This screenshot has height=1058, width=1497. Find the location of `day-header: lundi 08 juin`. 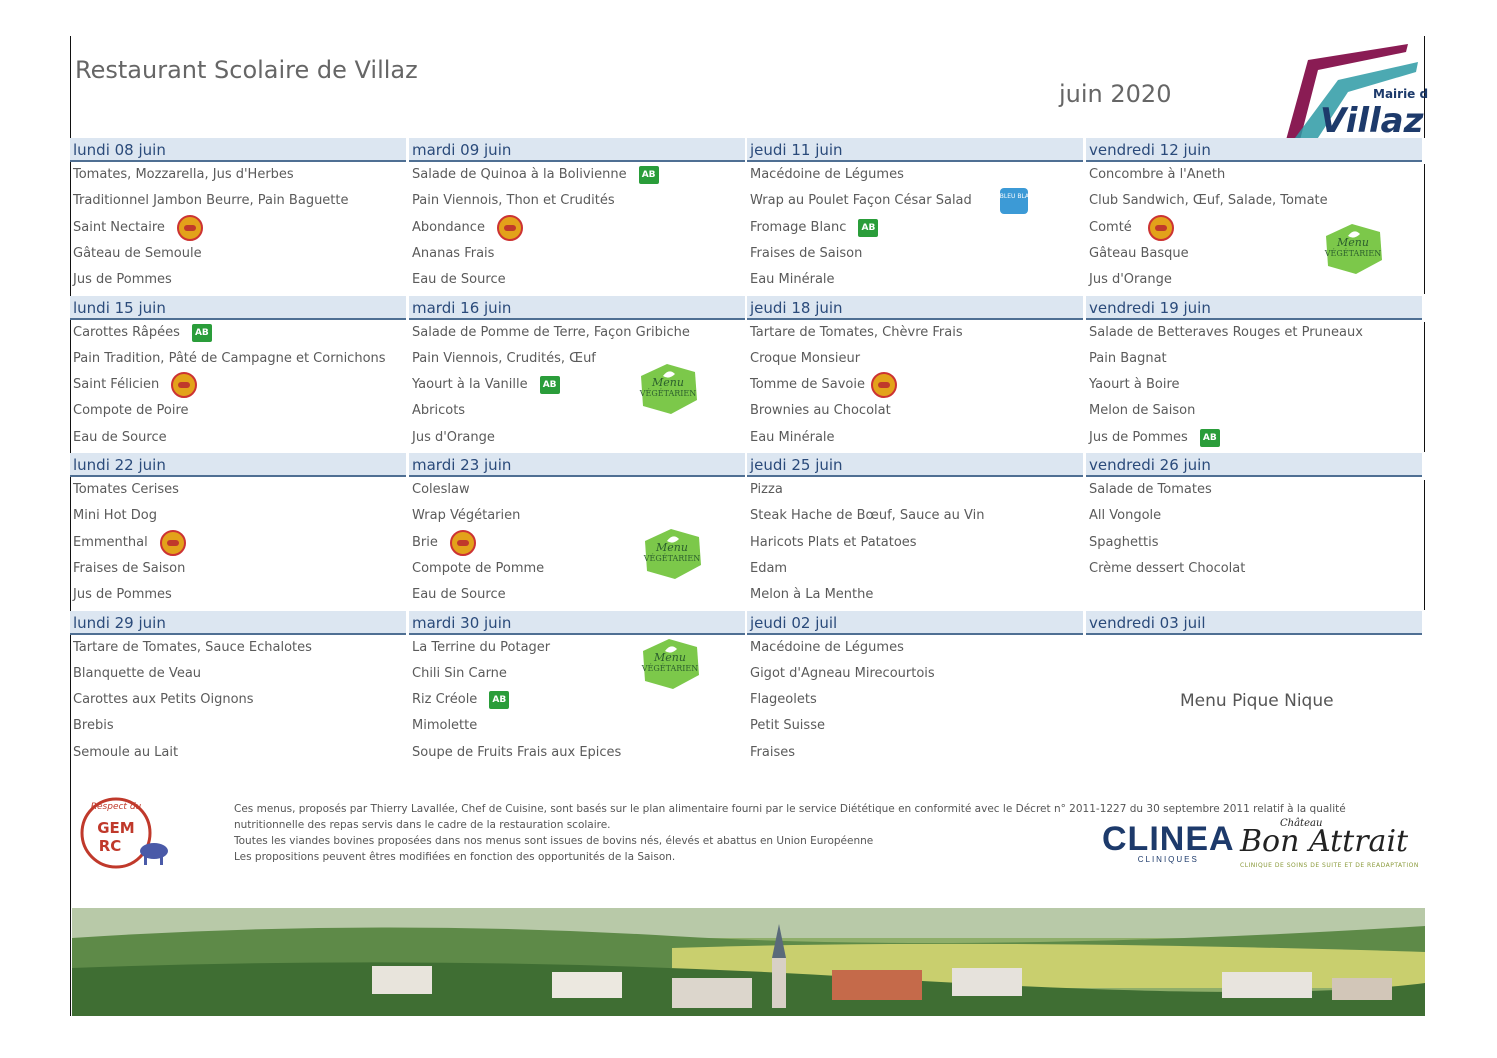

day-header: lundi 08 juin is located at coordinates (238, 150).